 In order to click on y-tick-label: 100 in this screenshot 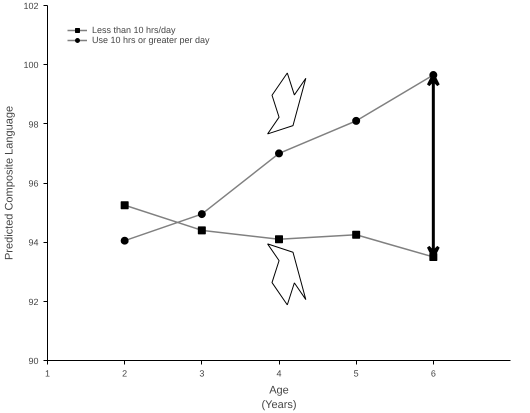, I will do `click(31, 65)`.